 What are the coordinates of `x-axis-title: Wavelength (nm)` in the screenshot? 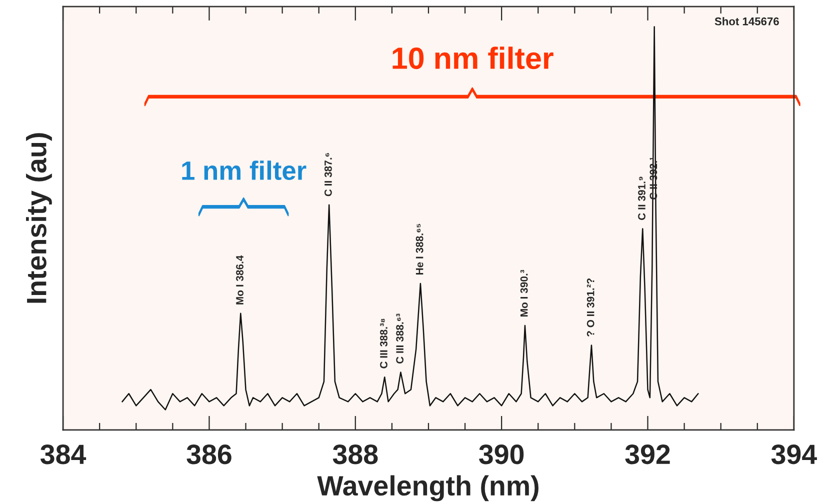 It's located at (427, 488).